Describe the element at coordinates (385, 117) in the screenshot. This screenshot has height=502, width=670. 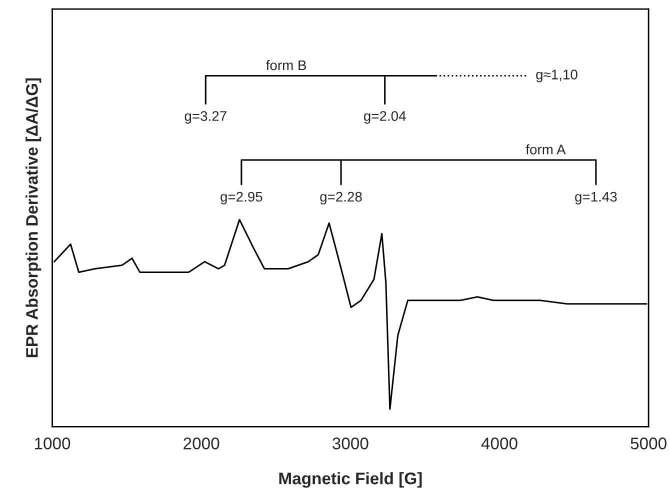
I see `annotation: g=2.04` at that location.